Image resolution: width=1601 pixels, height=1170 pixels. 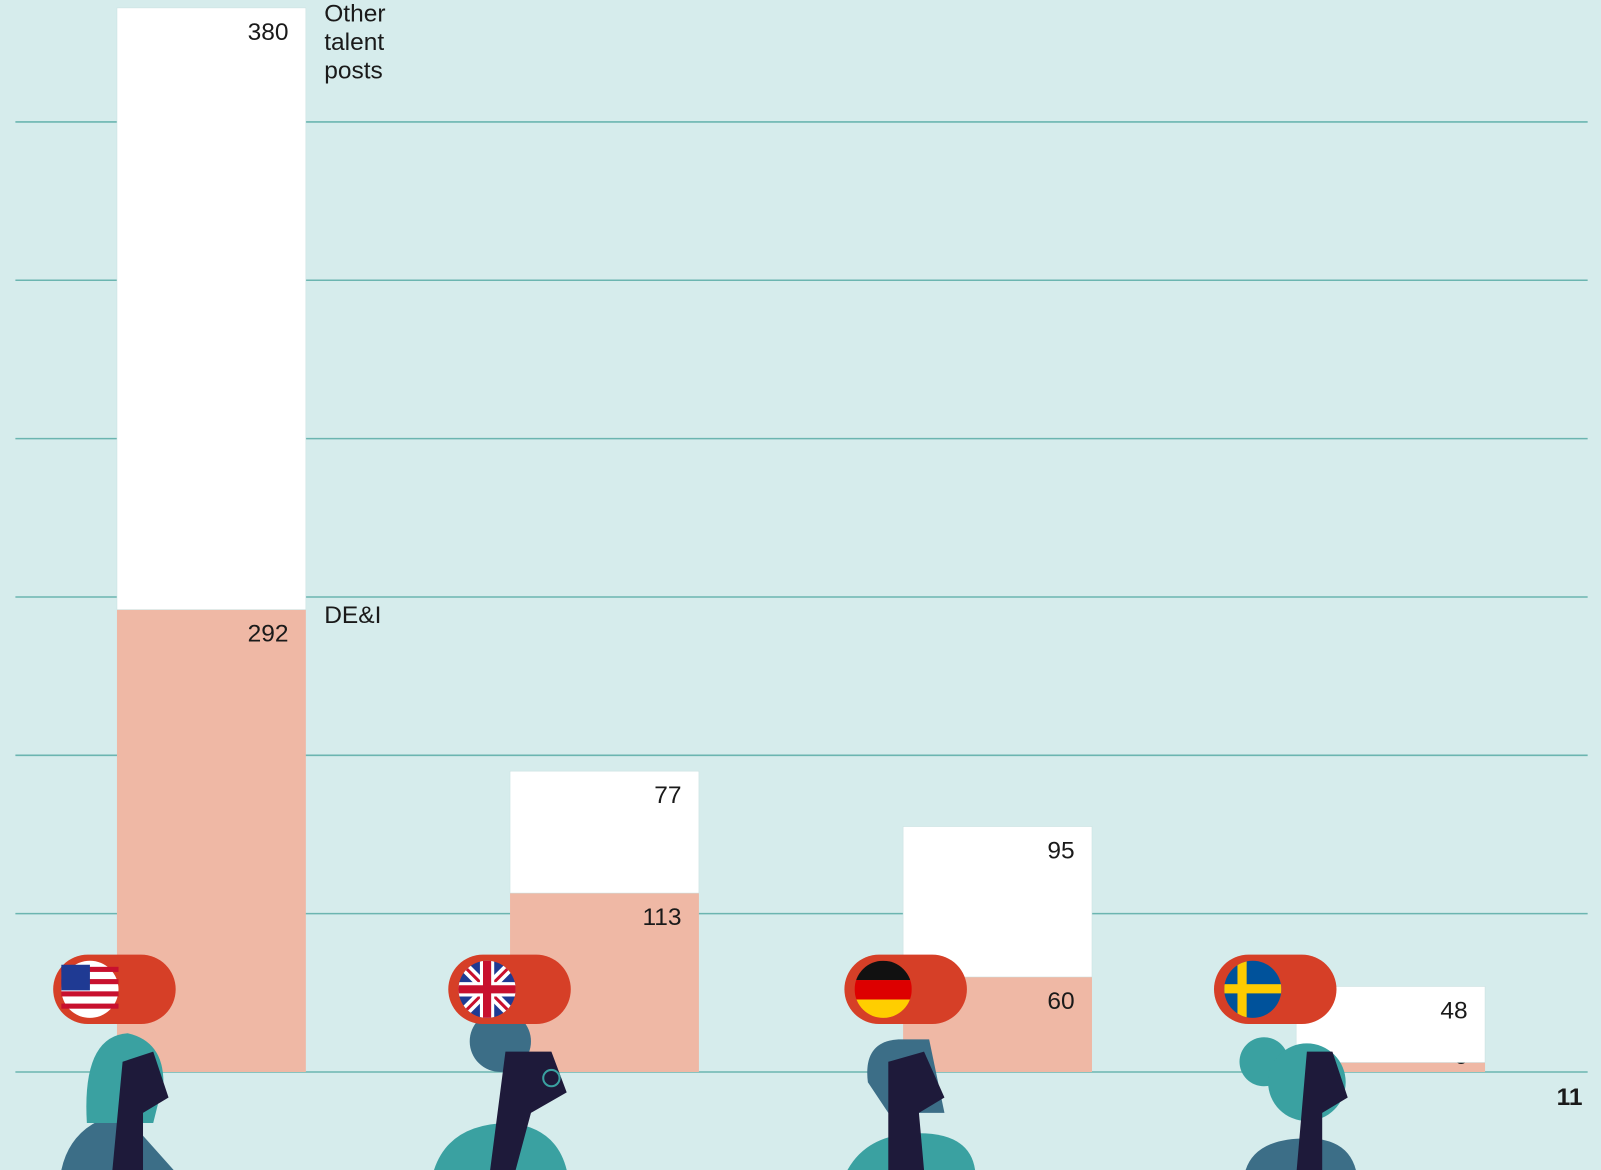 I want to click on series-label: DE&I, so click(x=353, y=615).